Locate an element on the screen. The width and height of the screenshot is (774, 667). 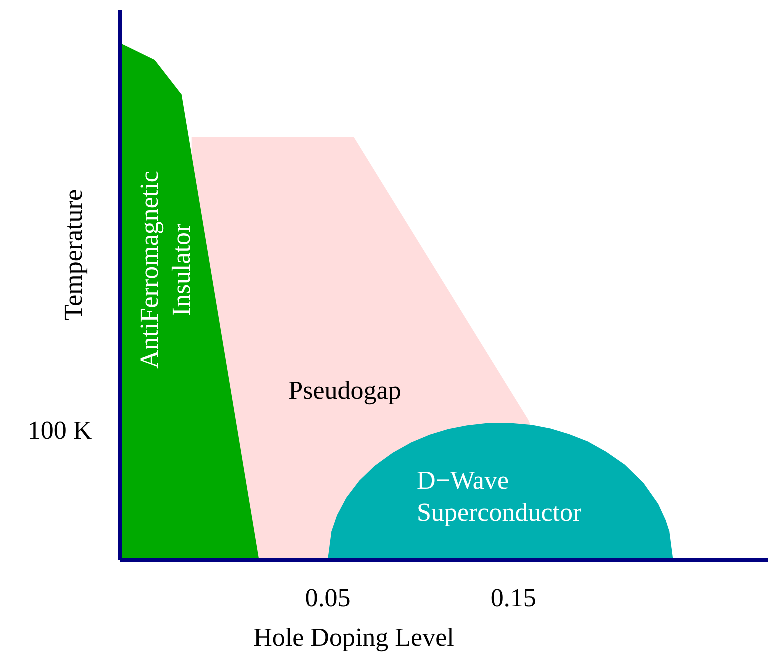
series-label: Pseudogap is located at coordinates (345, 390).